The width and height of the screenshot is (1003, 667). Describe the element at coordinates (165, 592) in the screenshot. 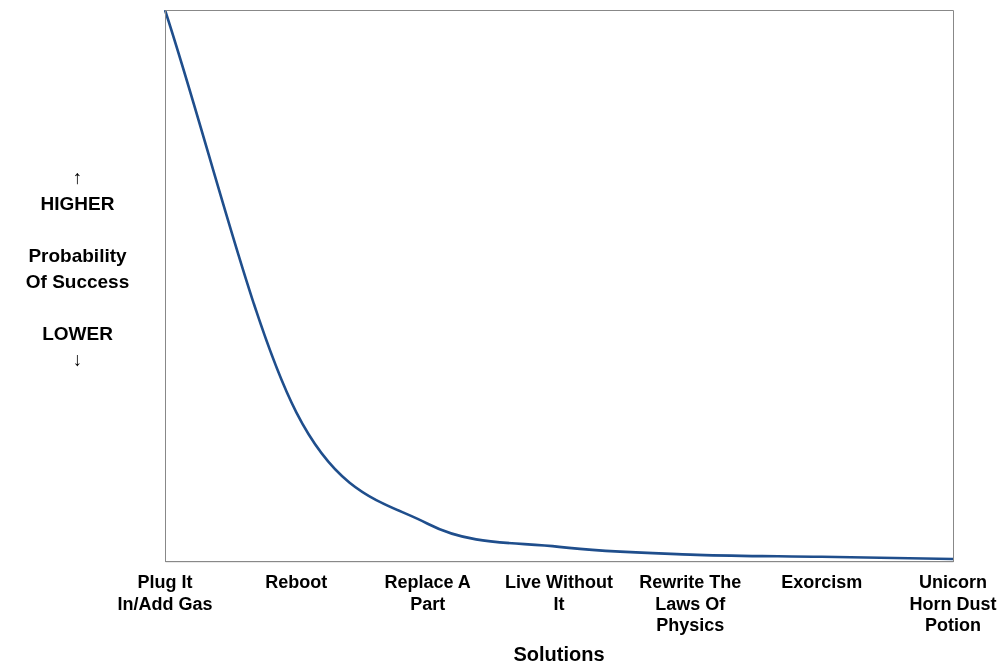

I see `x-tick-label: Plug It In/Add Gas` at that location.